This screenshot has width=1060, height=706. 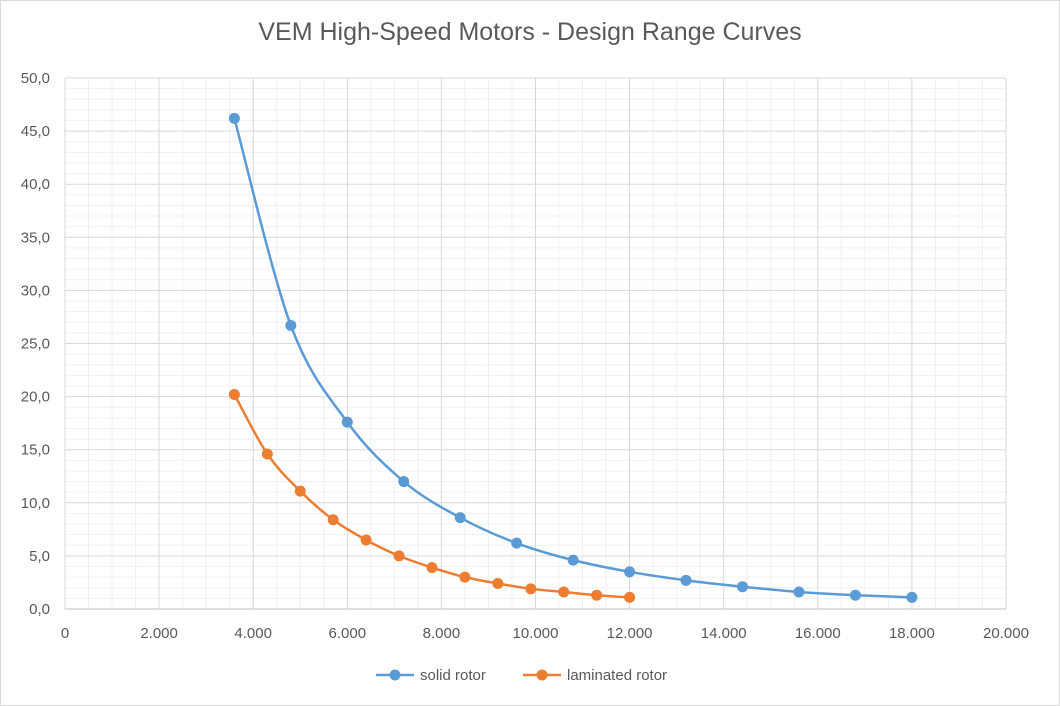 What do you see at coordinates (432, 495) in the screenshot?
I see `series-laminated-rotor` at bounding box center [432, 495].